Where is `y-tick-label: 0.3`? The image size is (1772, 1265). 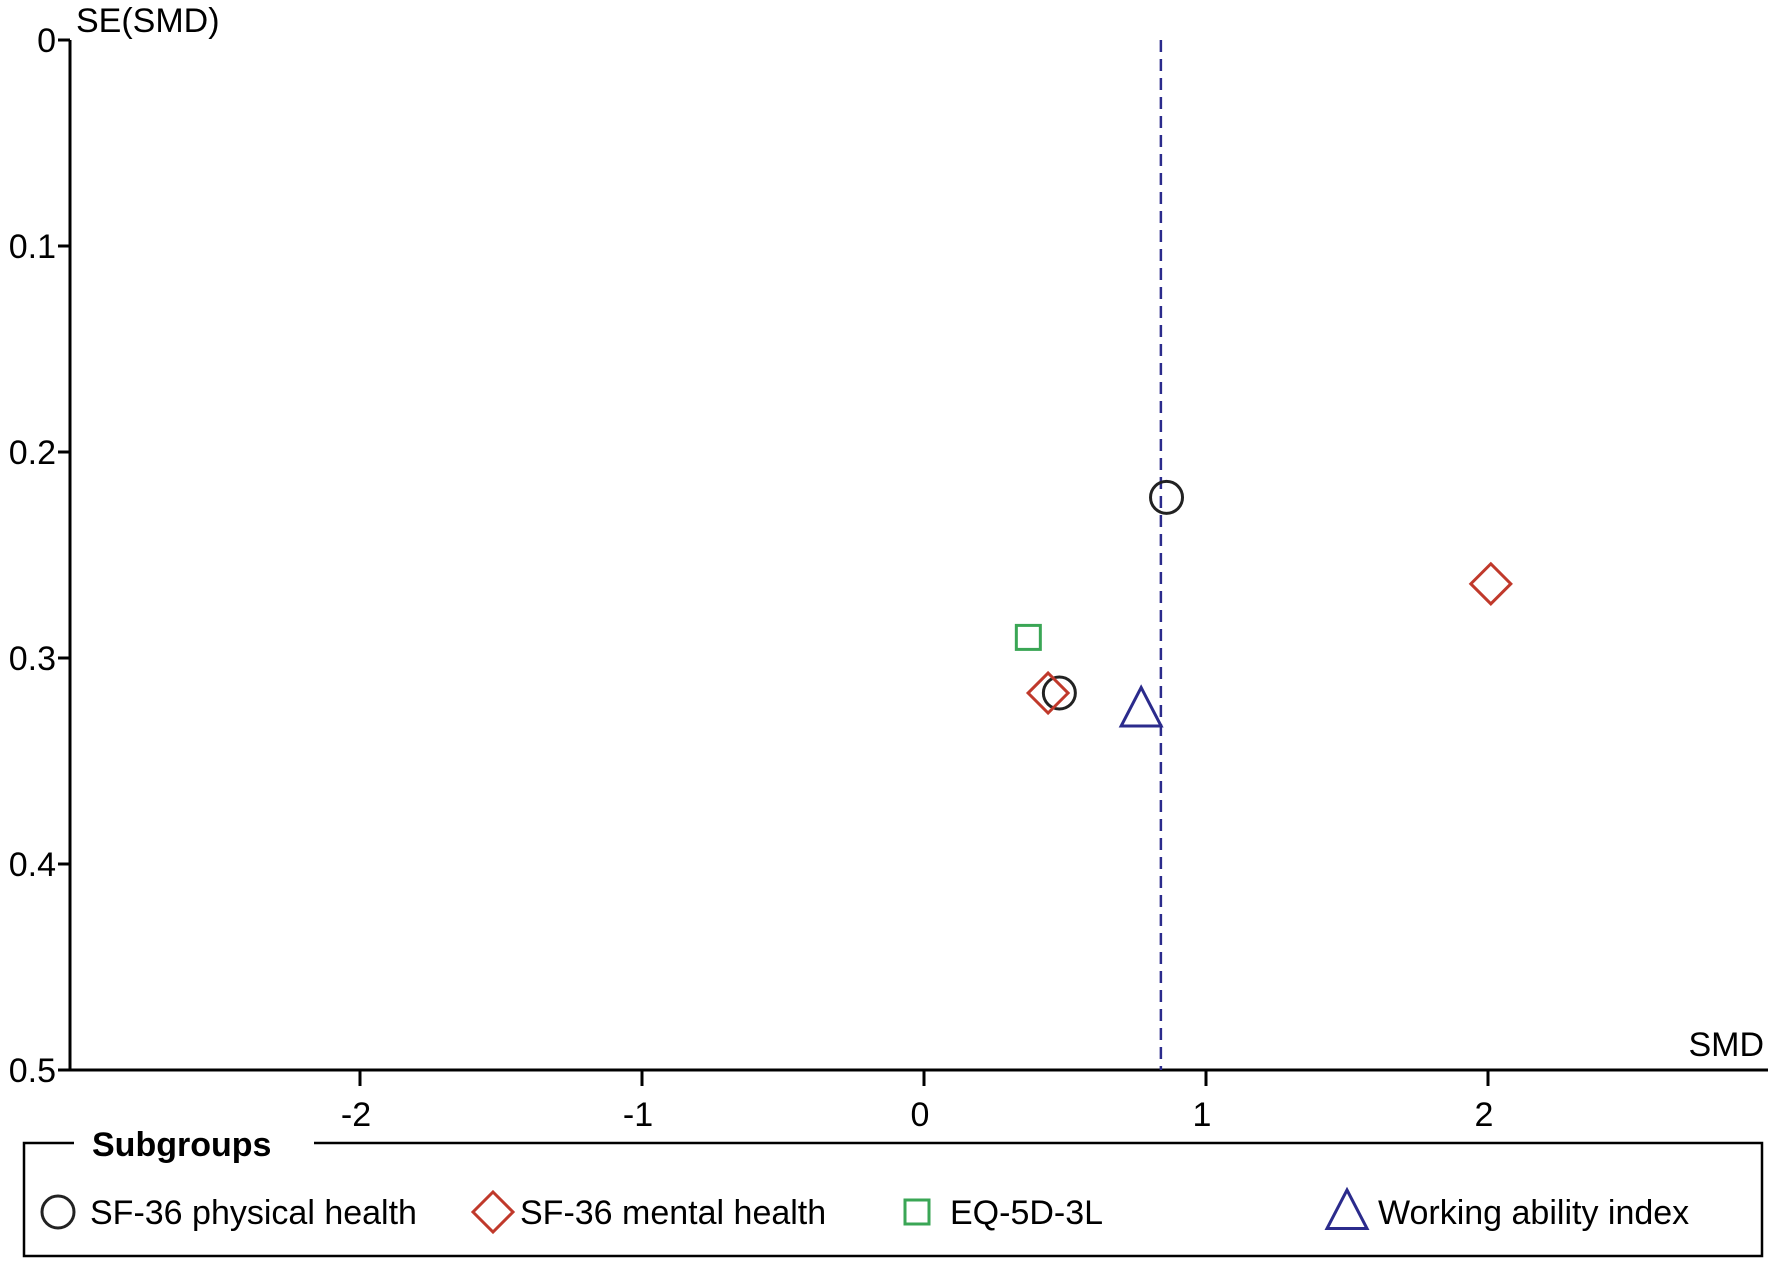
y-tick-label: 0.3 is located at coordinates (32, 659).